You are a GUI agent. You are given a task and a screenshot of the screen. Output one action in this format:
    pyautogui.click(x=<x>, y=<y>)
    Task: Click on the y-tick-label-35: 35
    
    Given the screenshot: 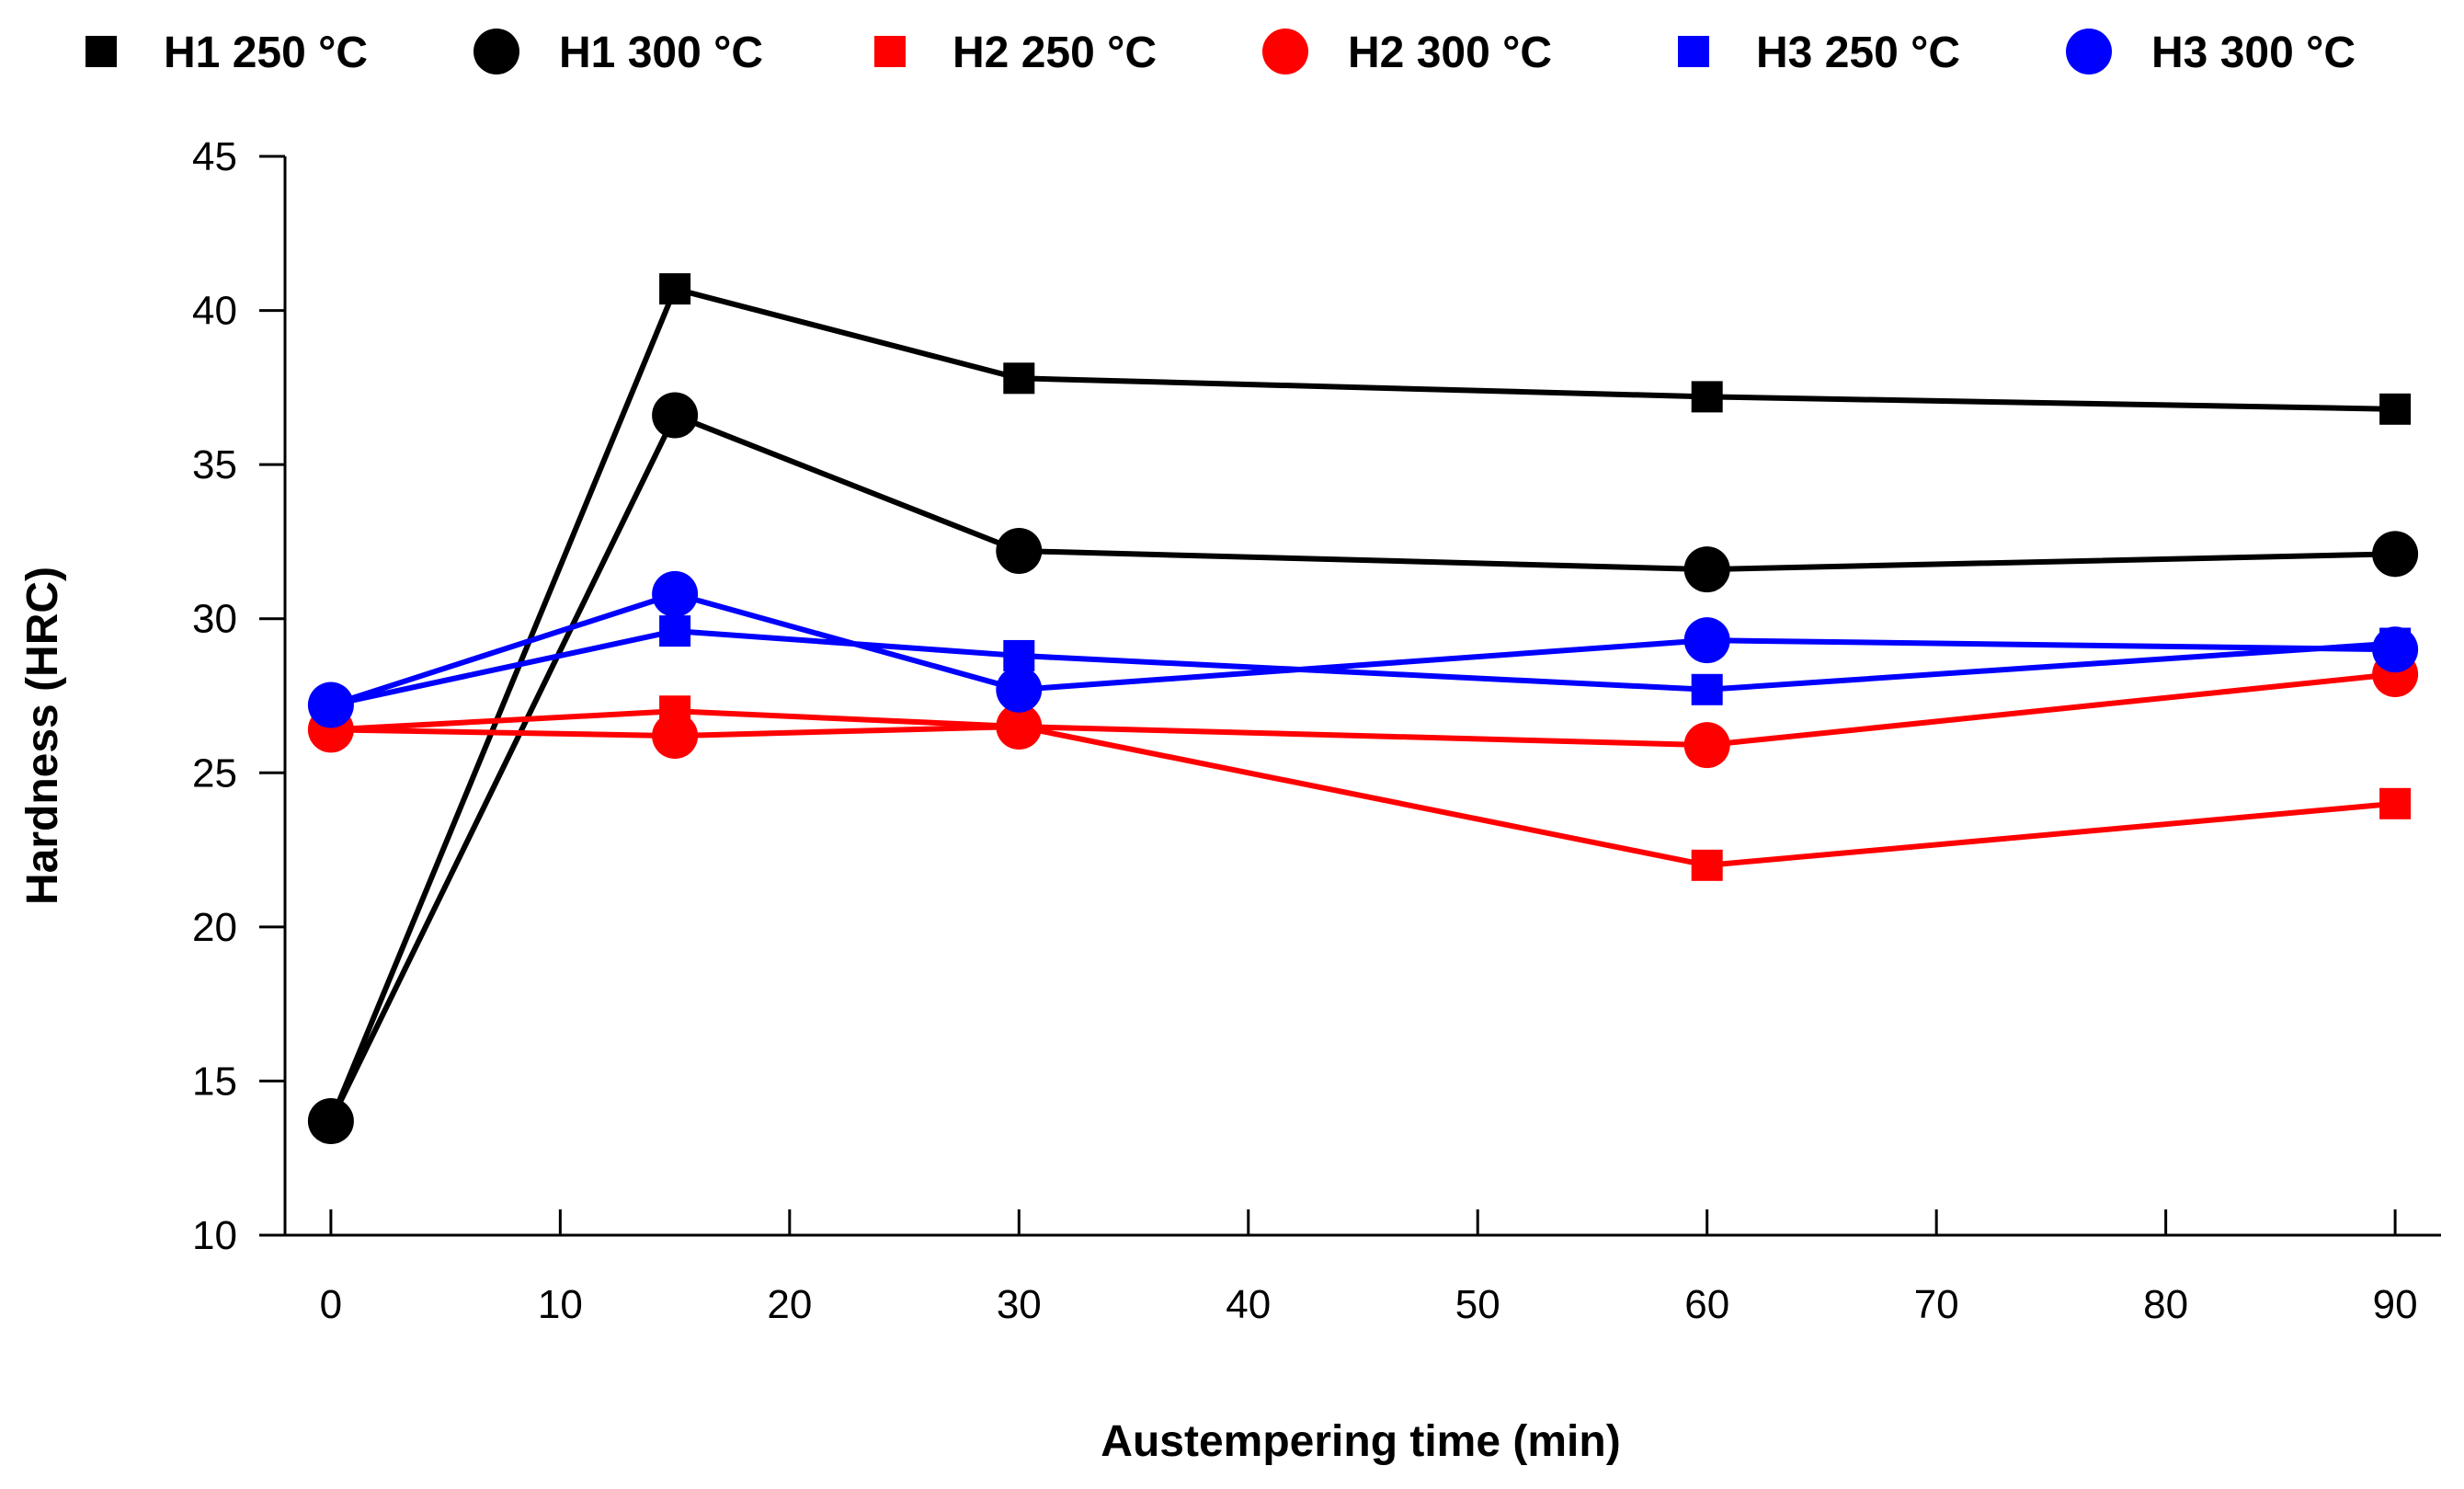 What is the action you would take?
    pyautogui.click(x=214, y=464)
    